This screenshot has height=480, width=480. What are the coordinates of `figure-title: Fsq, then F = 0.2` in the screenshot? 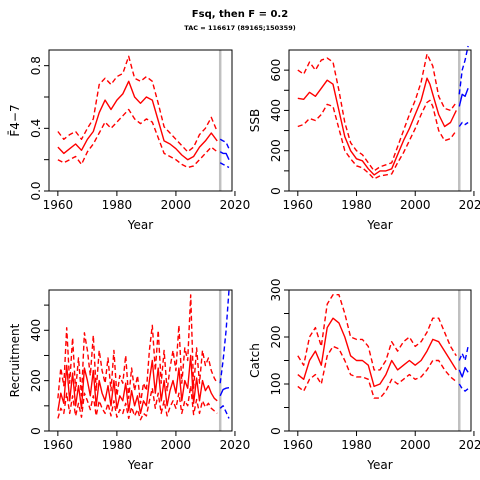 It's located at (240, 14).